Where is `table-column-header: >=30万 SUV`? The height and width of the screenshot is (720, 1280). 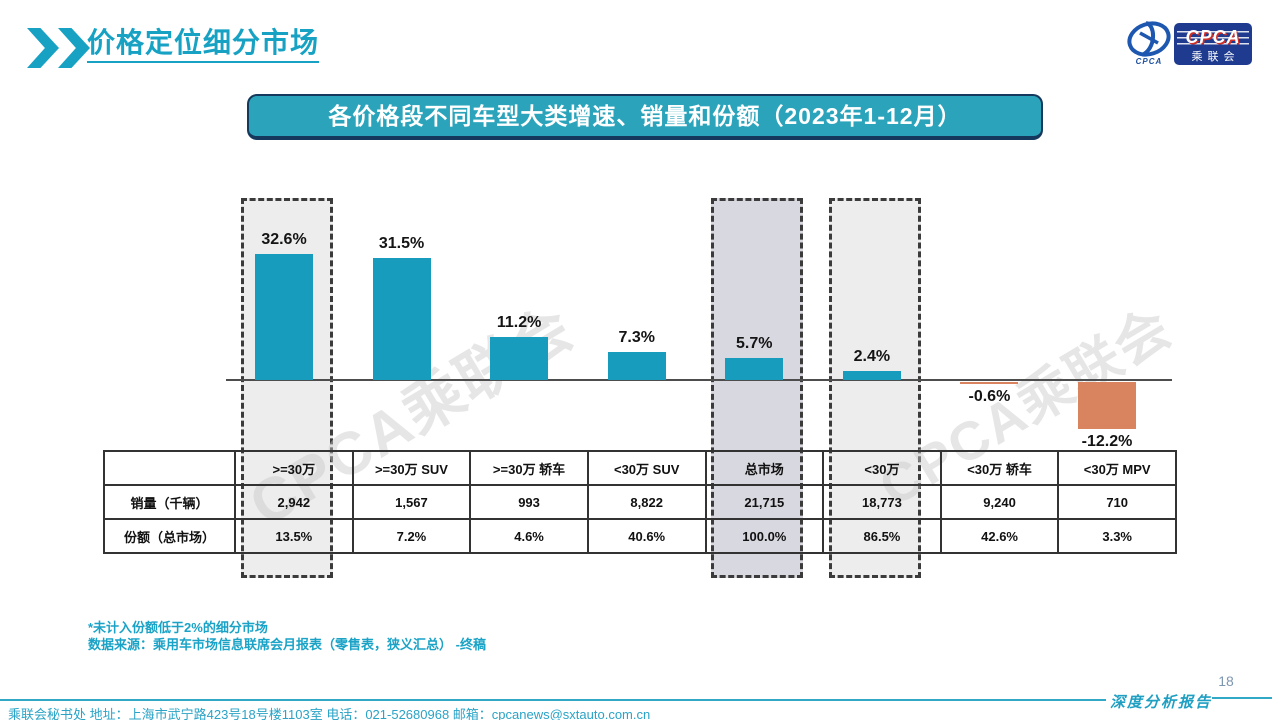
table-column-header: >=30万 SUV is located at coordinates (411, 468).